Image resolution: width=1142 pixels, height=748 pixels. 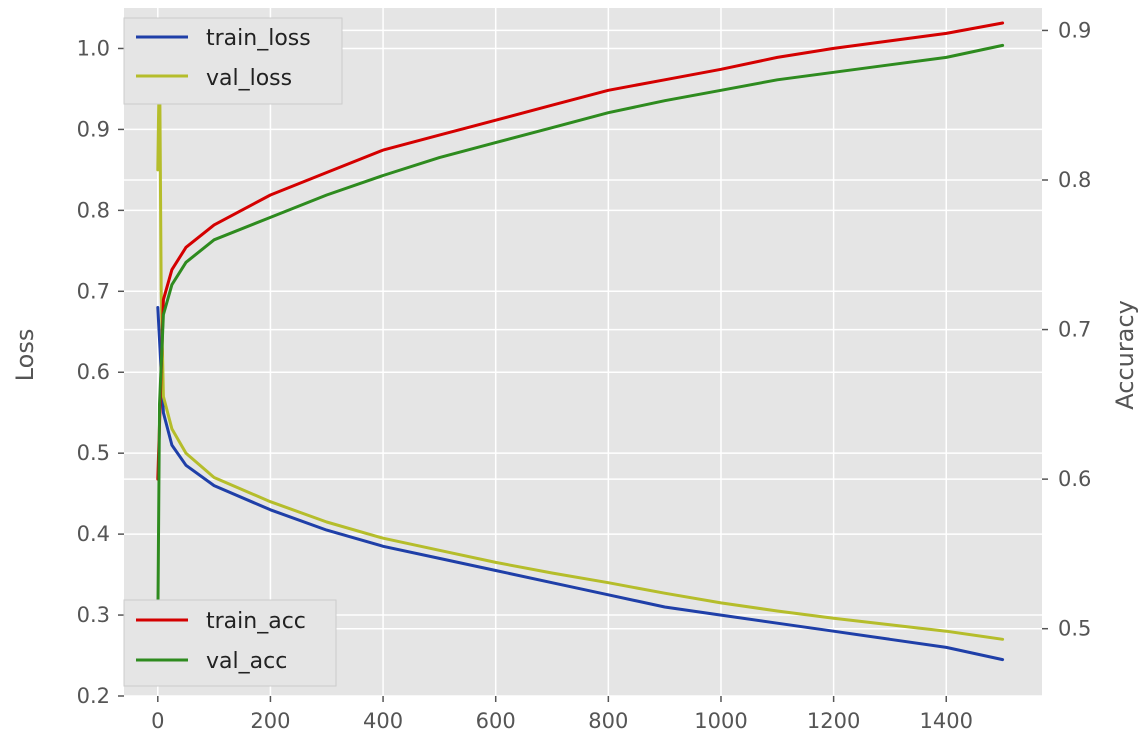 What do you see at coordinates (249, 78) in the screenshot?
I see `legend-label-val-loss: val_loss` at bounding box center [249, 78].